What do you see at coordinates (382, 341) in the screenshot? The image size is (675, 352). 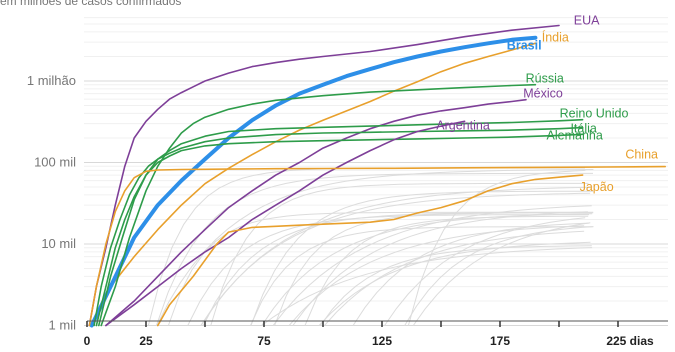 I see `x-tick-label: 125` at bounding box center [382, 341].